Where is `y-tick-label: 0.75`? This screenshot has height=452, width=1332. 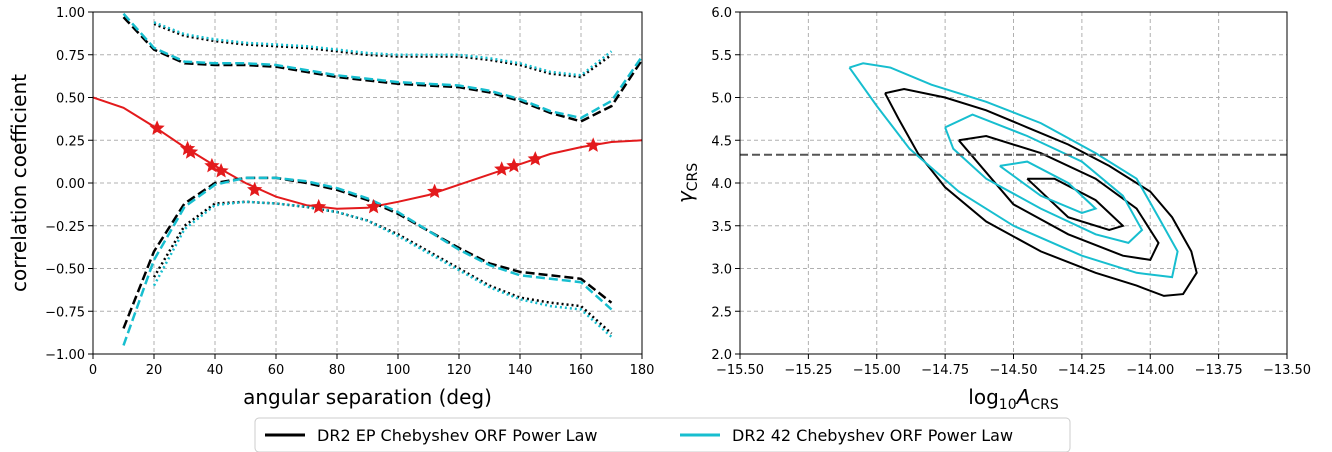 y-tick-label: 0.75 is located at coordinates (70, 56).